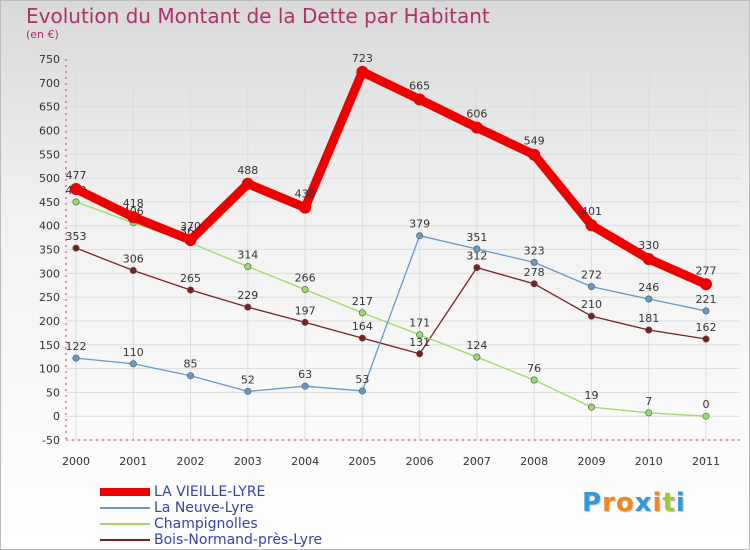 This screenshot has height=550, width=750. What do you see at coordinates (248, 461) in the screenshot?
I see `x-tick-label: 2003` at bounding box center [248, 461].